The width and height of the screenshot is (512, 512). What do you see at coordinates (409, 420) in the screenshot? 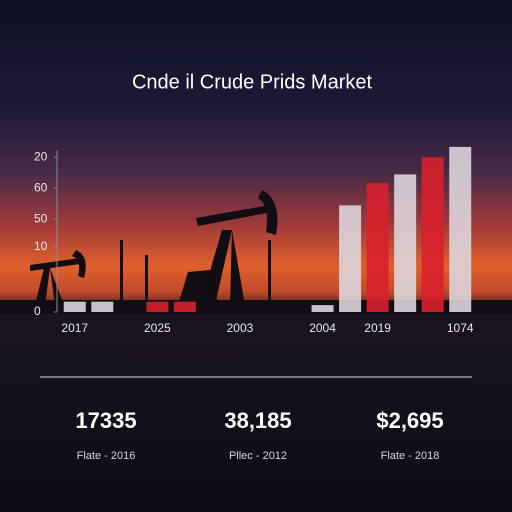
I see `stat-value: $2,695` at bounding box center [409, 420].